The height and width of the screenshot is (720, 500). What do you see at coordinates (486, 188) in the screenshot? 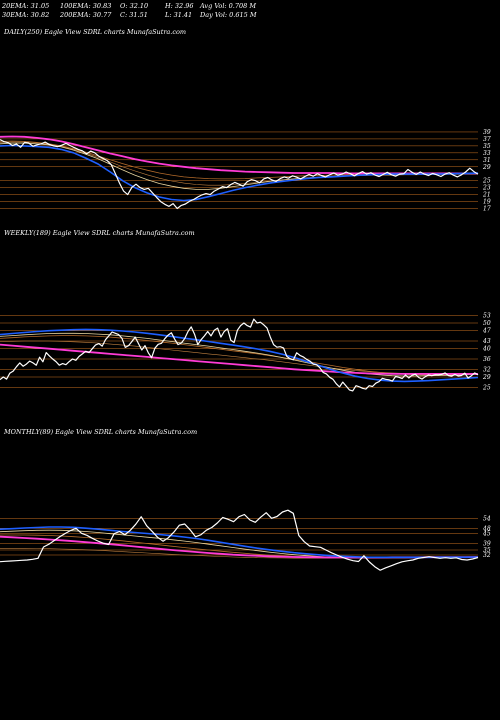
I see `daily-tick-label: 23` at bounding box center [486, 188].